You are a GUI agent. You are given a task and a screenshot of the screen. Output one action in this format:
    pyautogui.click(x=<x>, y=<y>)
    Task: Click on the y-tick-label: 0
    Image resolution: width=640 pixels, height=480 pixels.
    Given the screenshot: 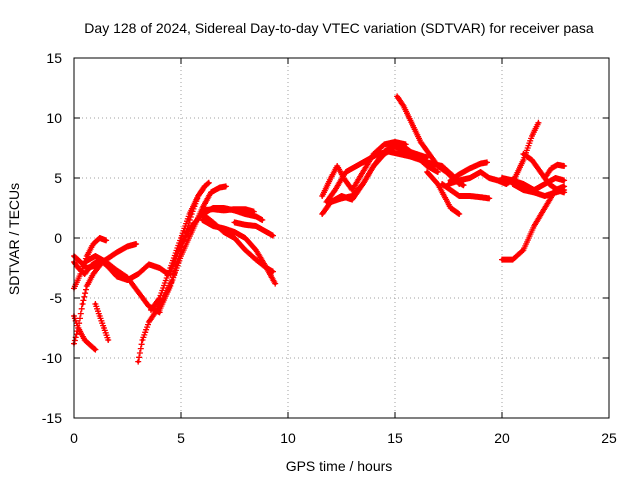 What is the action you would take?
    pyautogui.click(x=58, y=238)
    